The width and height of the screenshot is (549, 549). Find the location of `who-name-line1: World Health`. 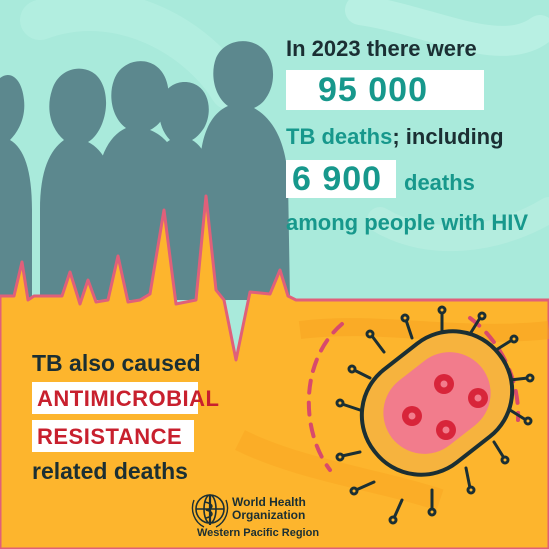

who-name-line1: World Health is located at coordinates (269, 502).